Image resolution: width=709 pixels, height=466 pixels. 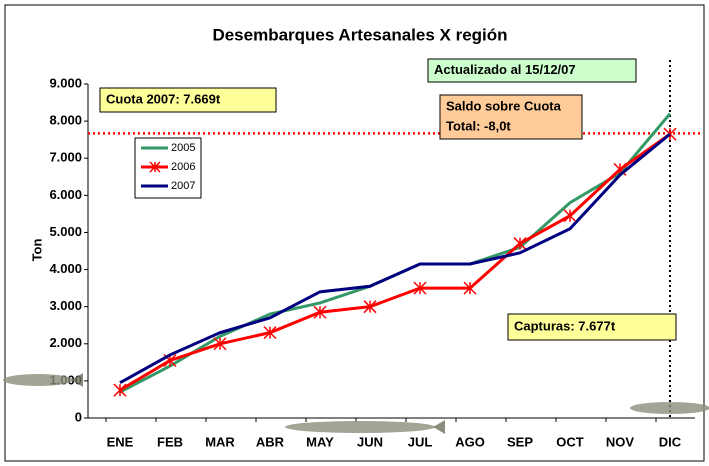 What do you see at coordinates (470, 441) in the screenshot?
I see `x-tick-label: AGO` at bounding box center [470, 441].